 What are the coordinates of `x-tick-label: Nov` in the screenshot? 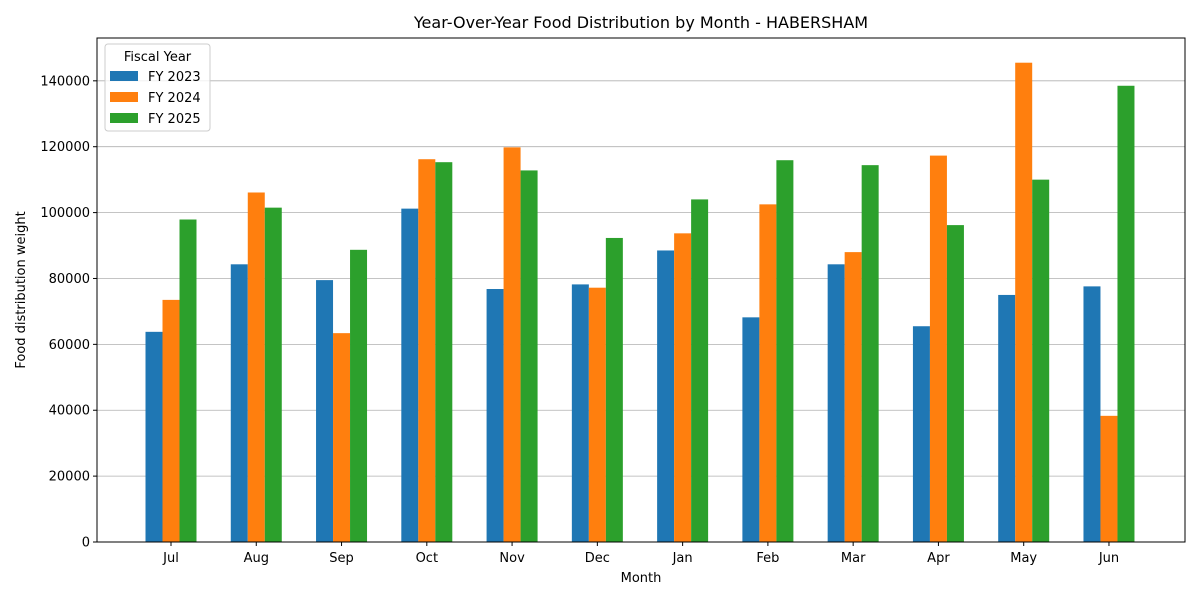 It's located at (512, 558).